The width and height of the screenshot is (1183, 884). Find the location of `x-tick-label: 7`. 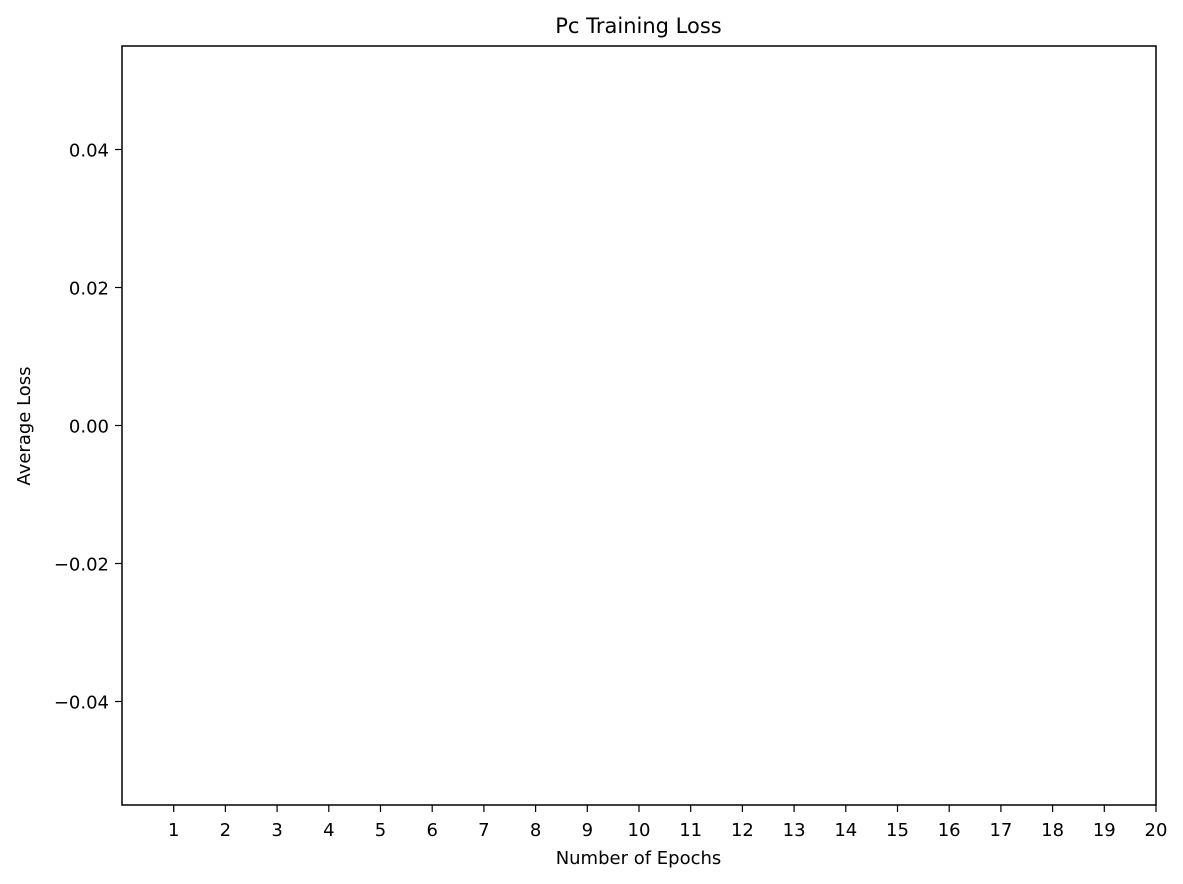

x-tick-label: 7 is located at coordinates (483, 830).